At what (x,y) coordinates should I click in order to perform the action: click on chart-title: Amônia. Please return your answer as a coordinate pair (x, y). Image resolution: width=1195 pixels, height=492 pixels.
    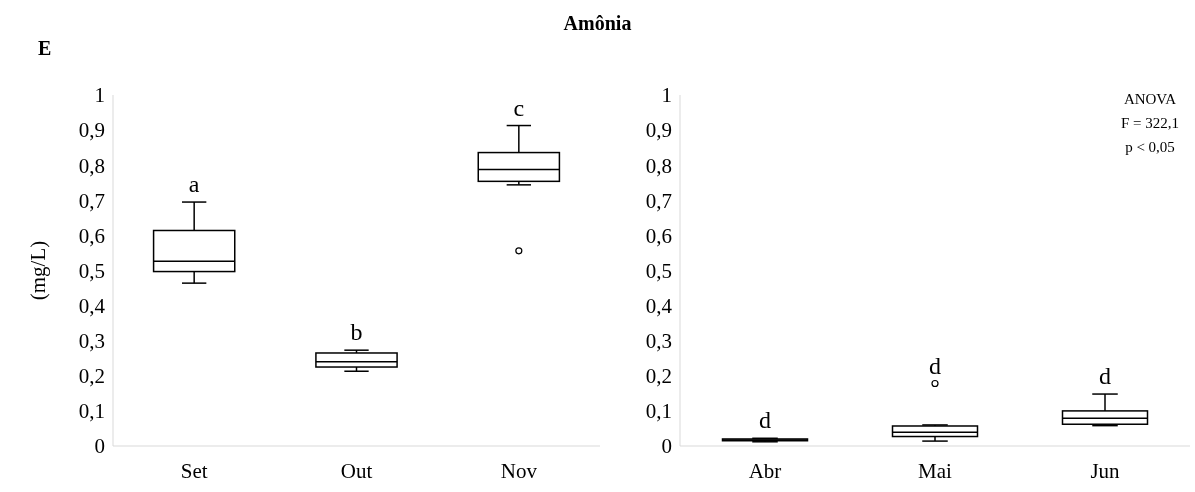
    Looking at the image, I should click on (597, 23).